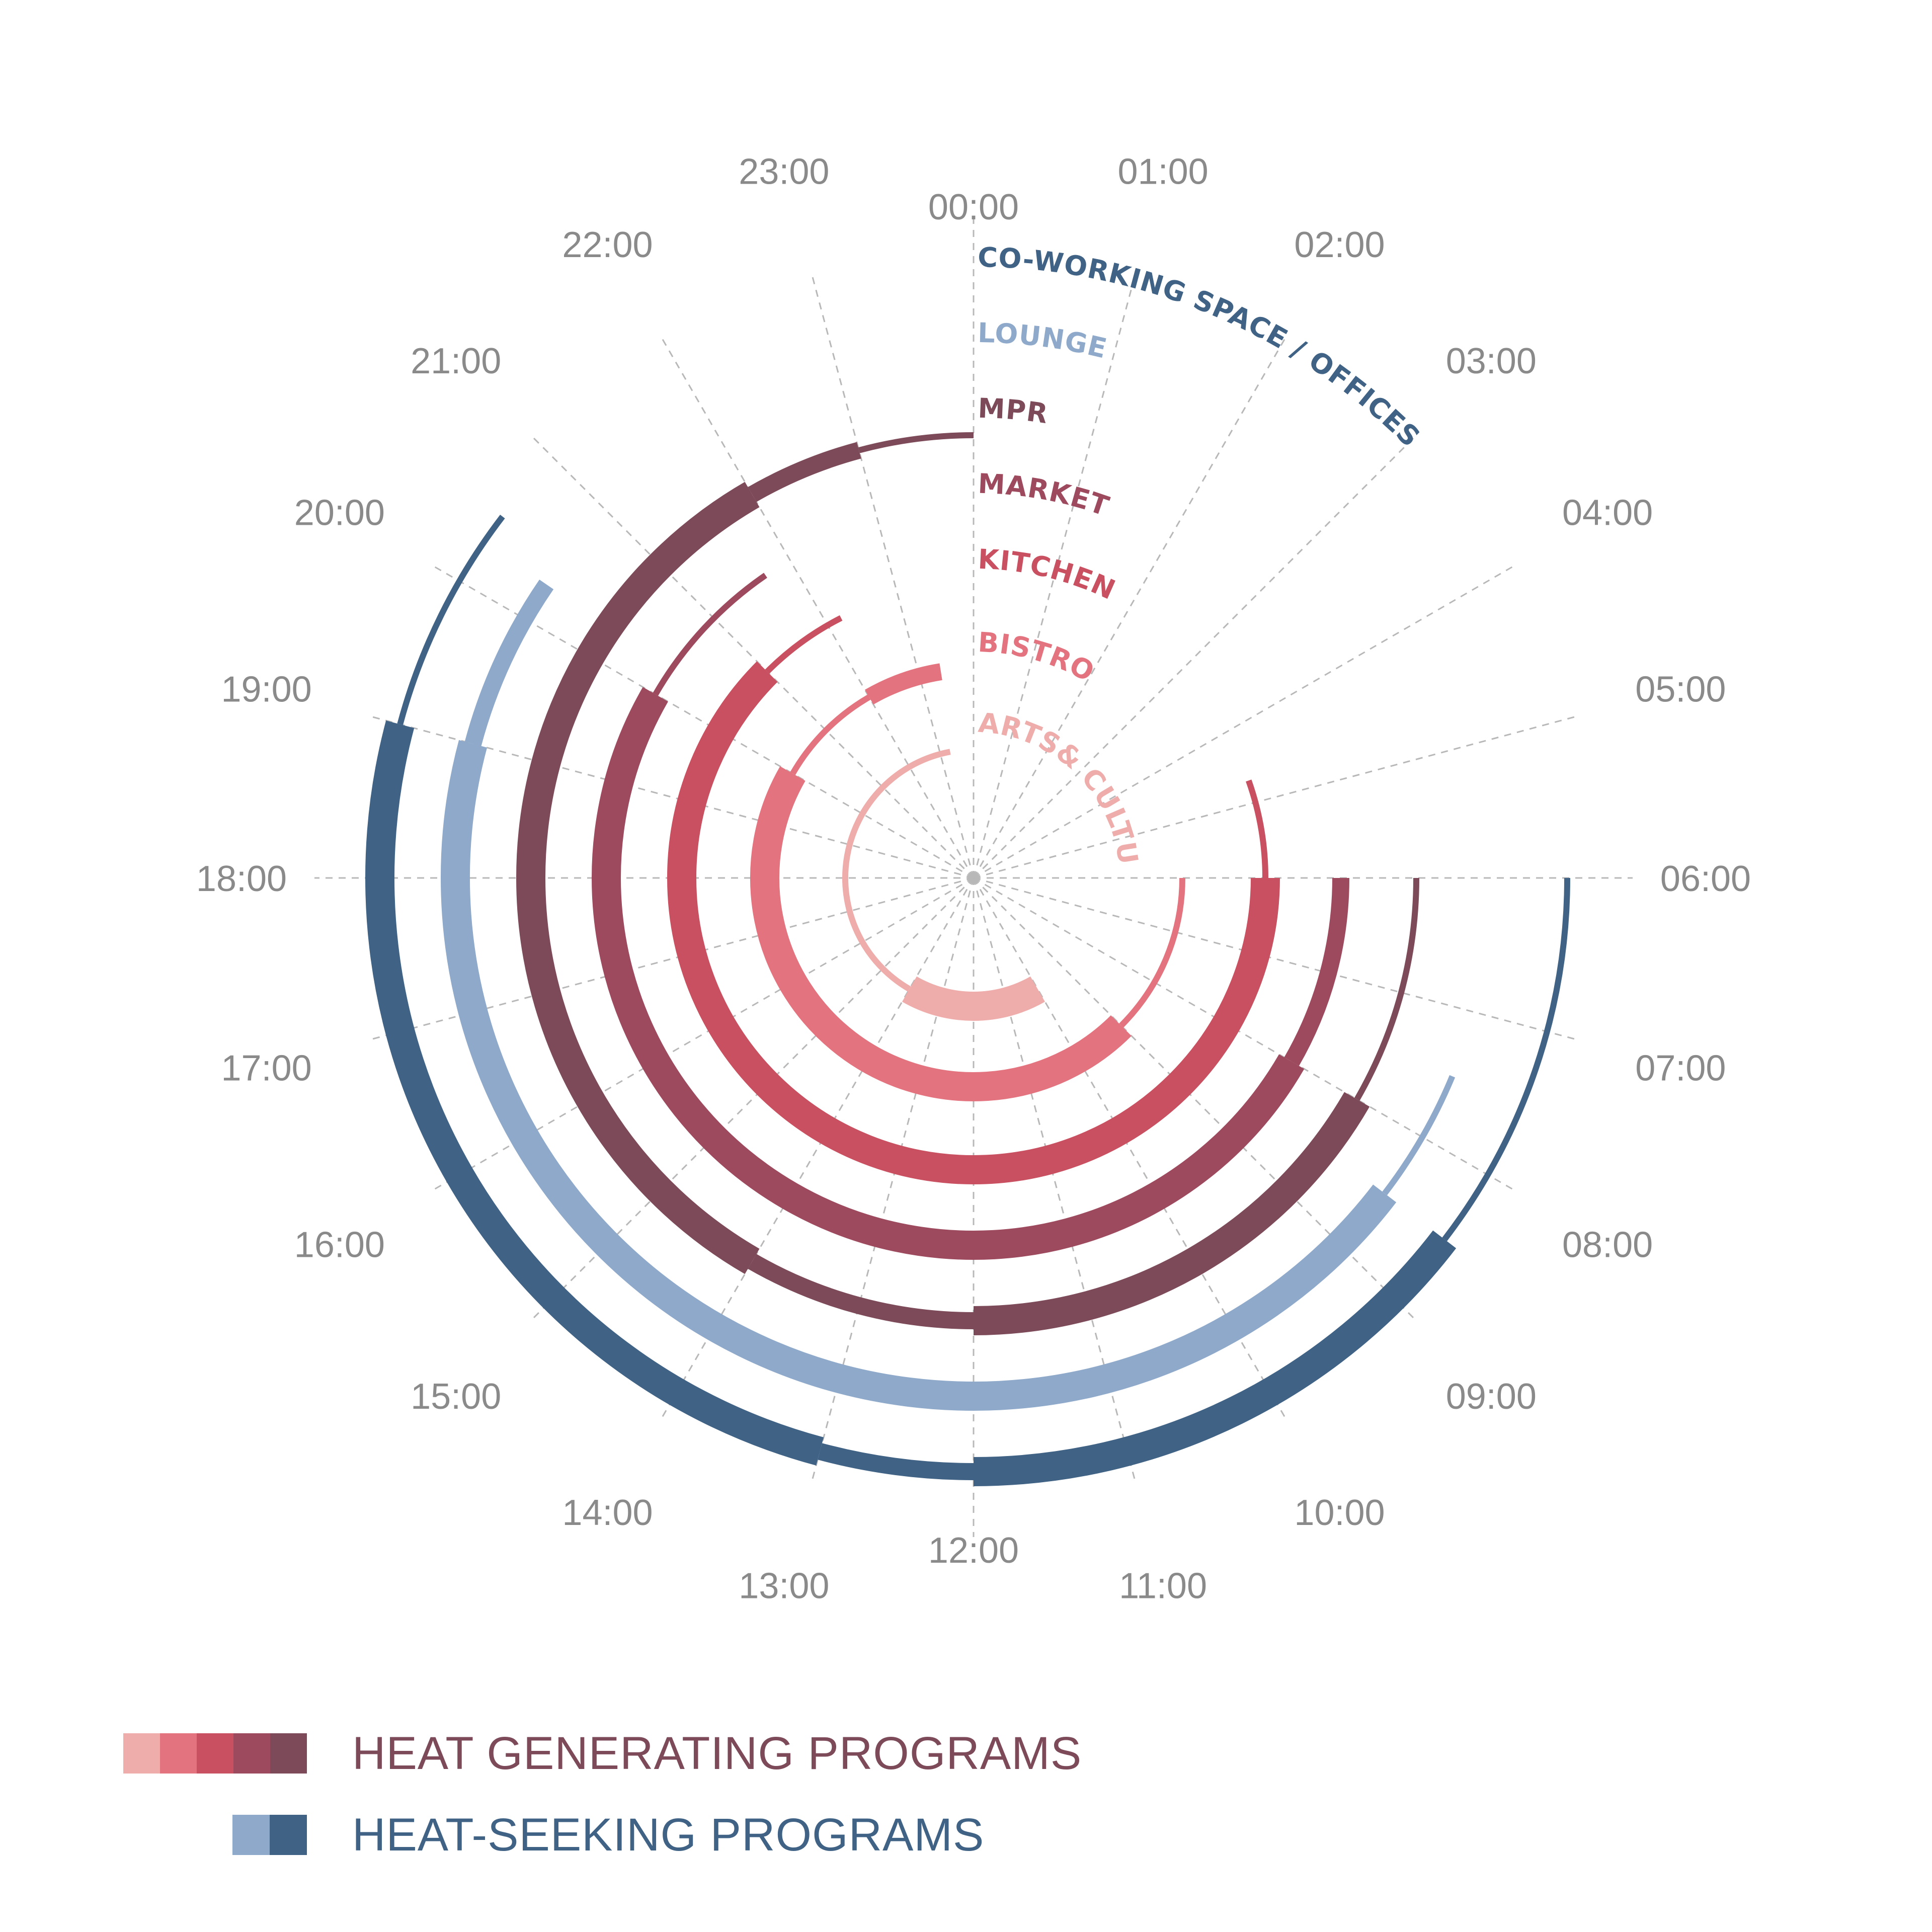 The image size is (1932, 1932). What do you see at coordinates (1164, 172) in the screenshot?
I see `hour-label-1: 01:00` at bounding box center [1164, 172].